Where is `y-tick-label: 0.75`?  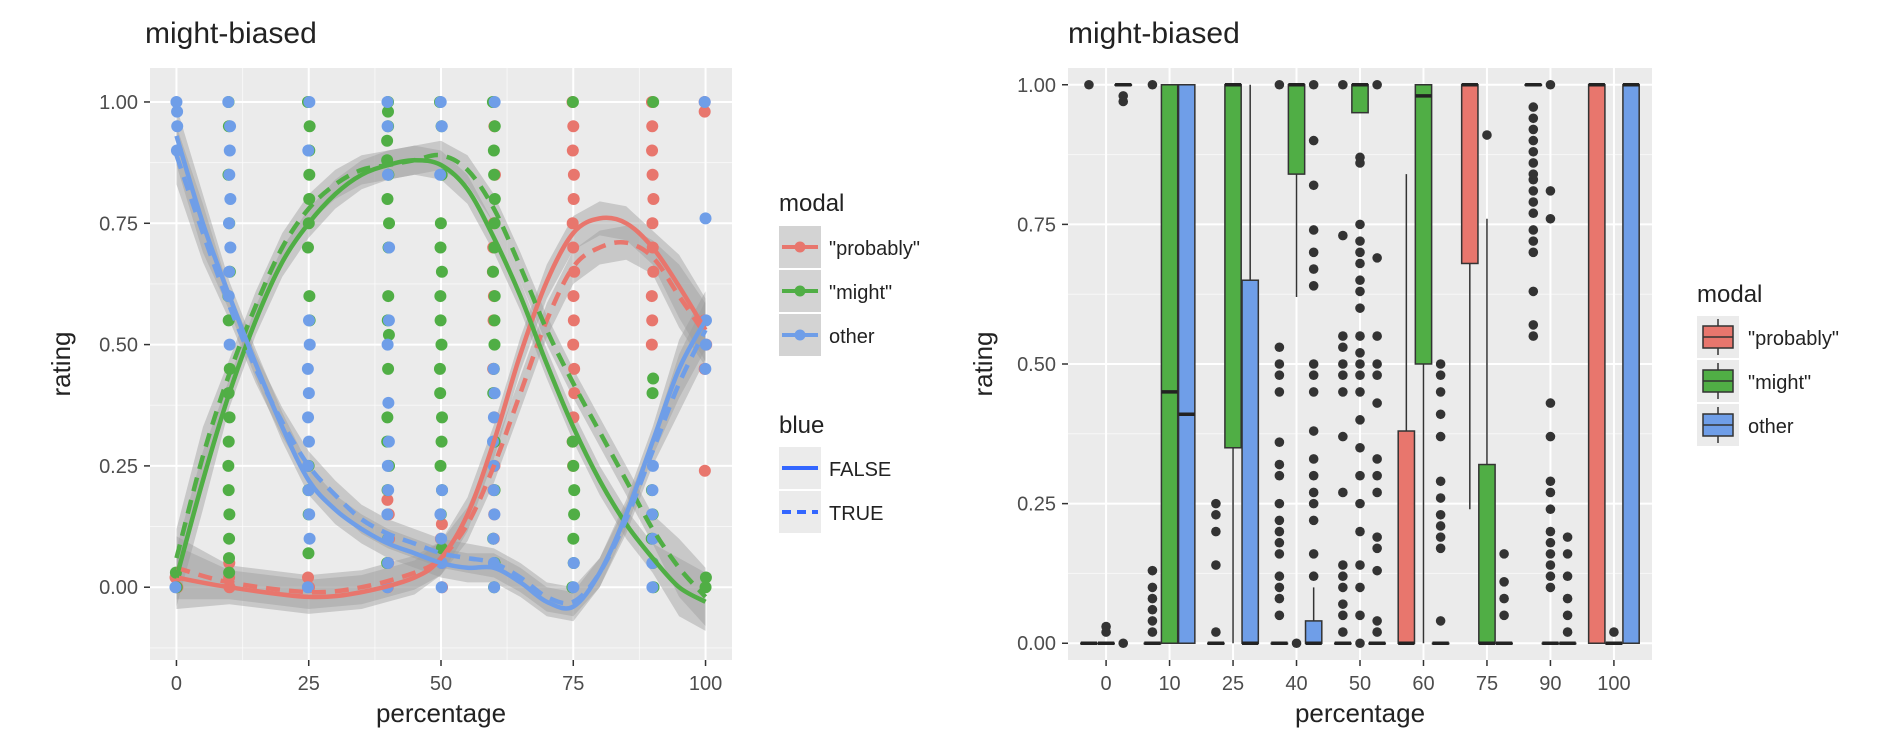 y-tick-label: 0.75 is located at coordinates (1036, 225).